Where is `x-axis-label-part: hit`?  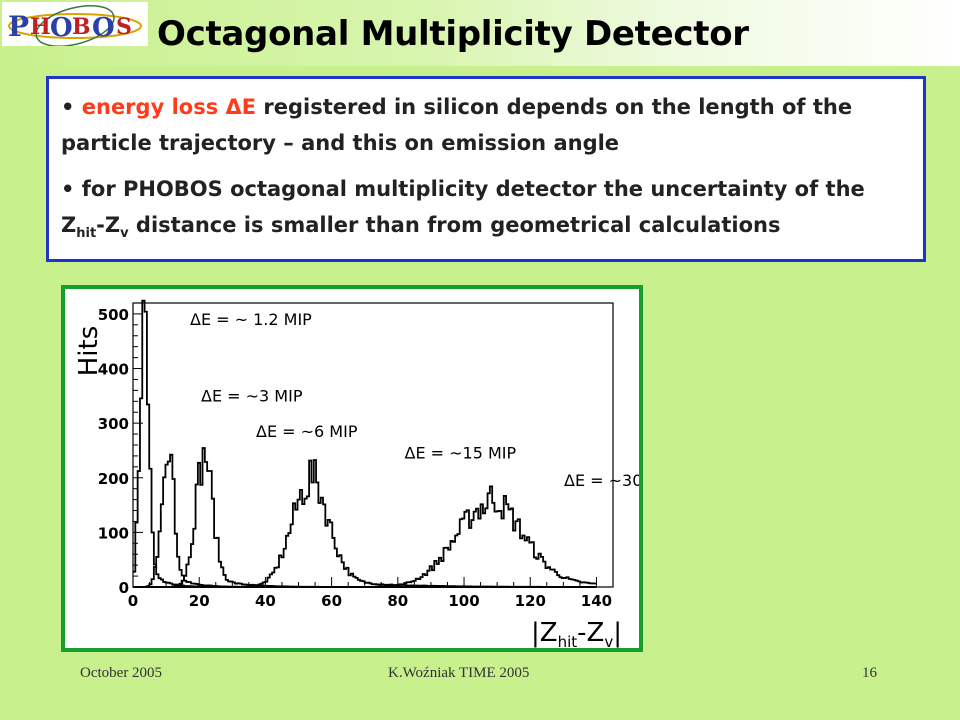 x-axis-label-part: hit is located at coordinates (568, 640).